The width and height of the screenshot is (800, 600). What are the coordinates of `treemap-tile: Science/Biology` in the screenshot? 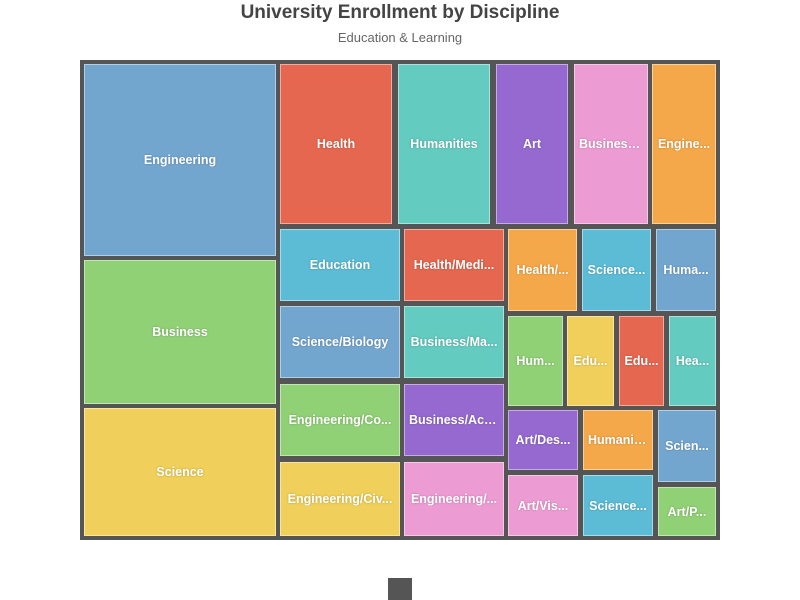 It's located at (340, 342).